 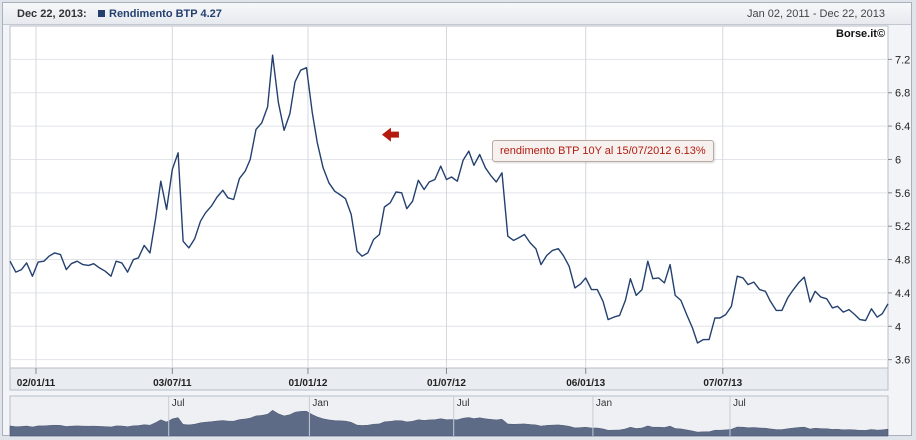 What do you see at coordinates (898, 327) in the screenshot?
I see `y-tick-label: 4` at bounding box center [898, 327].